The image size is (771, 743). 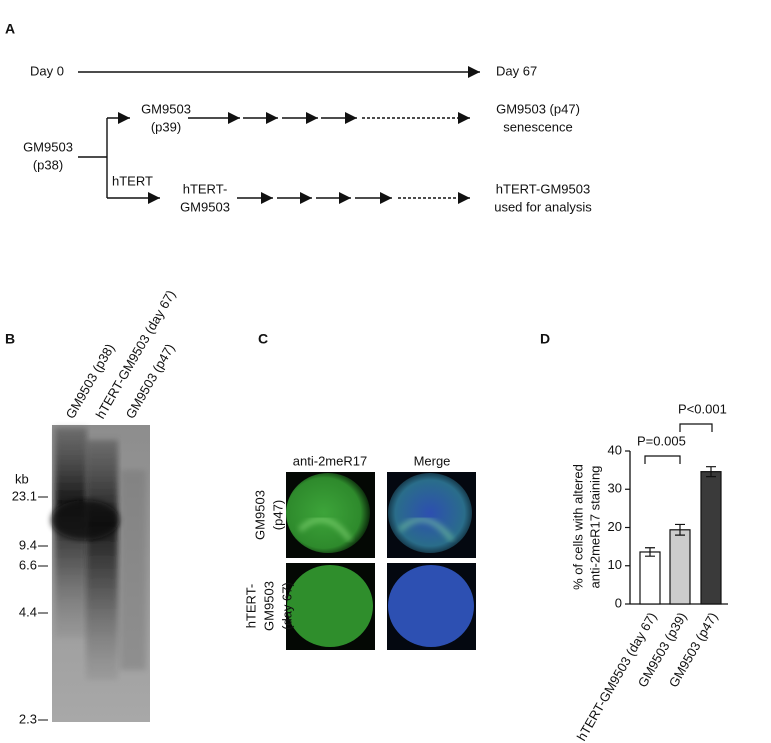 What do you see at coordinates (277, 515) in the screenshot?
I see `row-label: (p47)` at bounding box center [277, 515].